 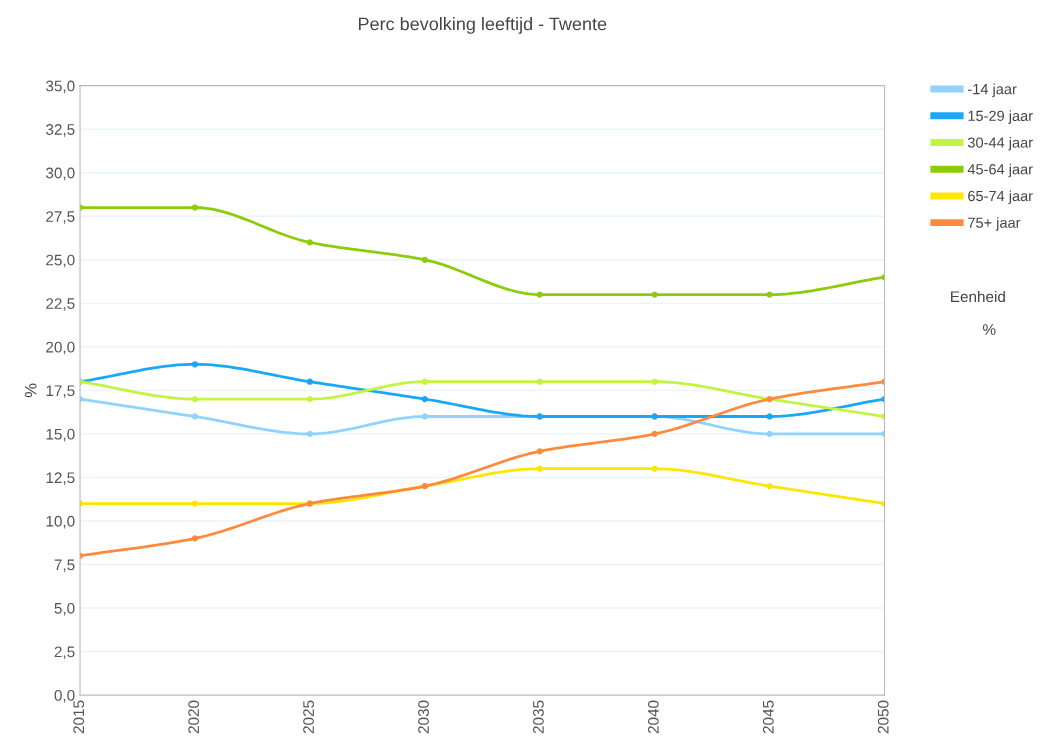 What do you see at coordinates (60, 522) in the screenshot?
I see `y-tick-label: 10,0` at bounding box center [60, 522].